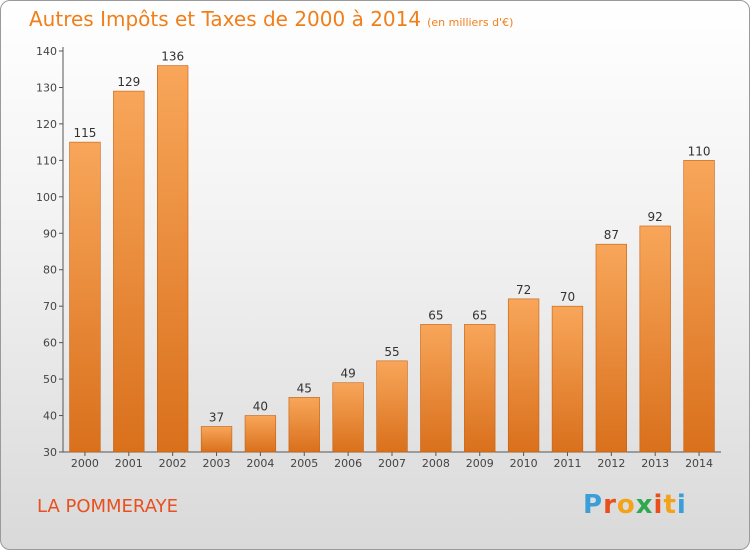 This screenshot has height=550, width=750. What do you see at coordinates (391, 352) in the screenshot?
I see `bar-value-label: 55` at bounding box center [391, 352].